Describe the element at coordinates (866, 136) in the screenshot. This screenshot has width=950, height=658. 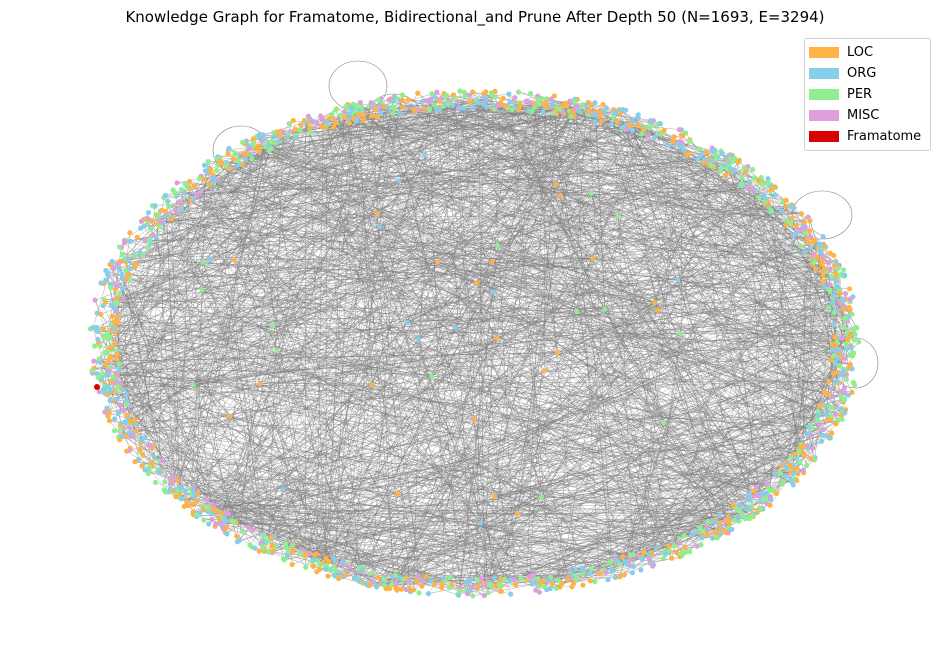
I see `legend-item-framatome: Framatome` at that location.